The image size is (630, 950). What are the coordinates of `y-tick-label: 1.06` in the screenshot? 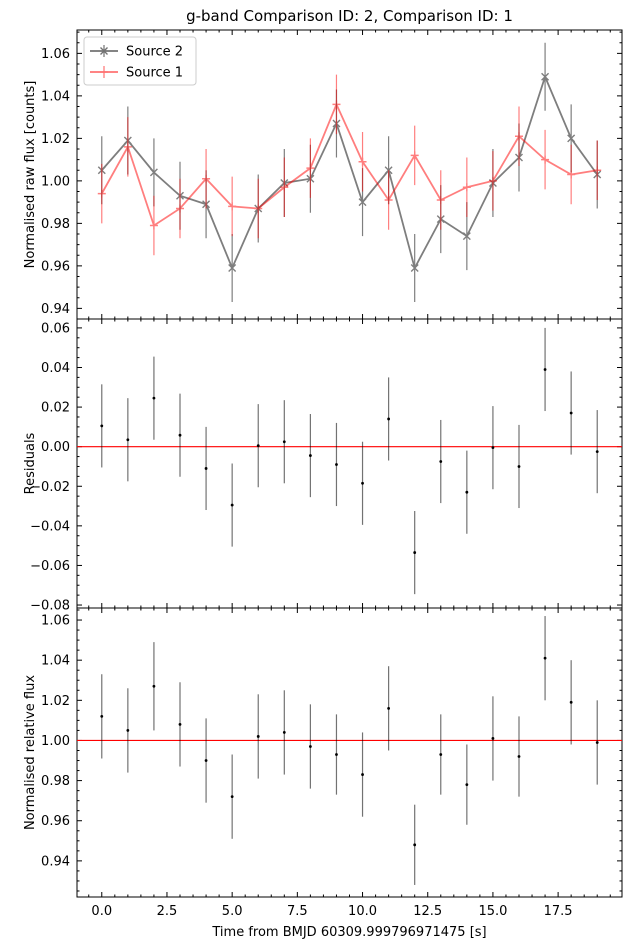 It's located at (55, 621).